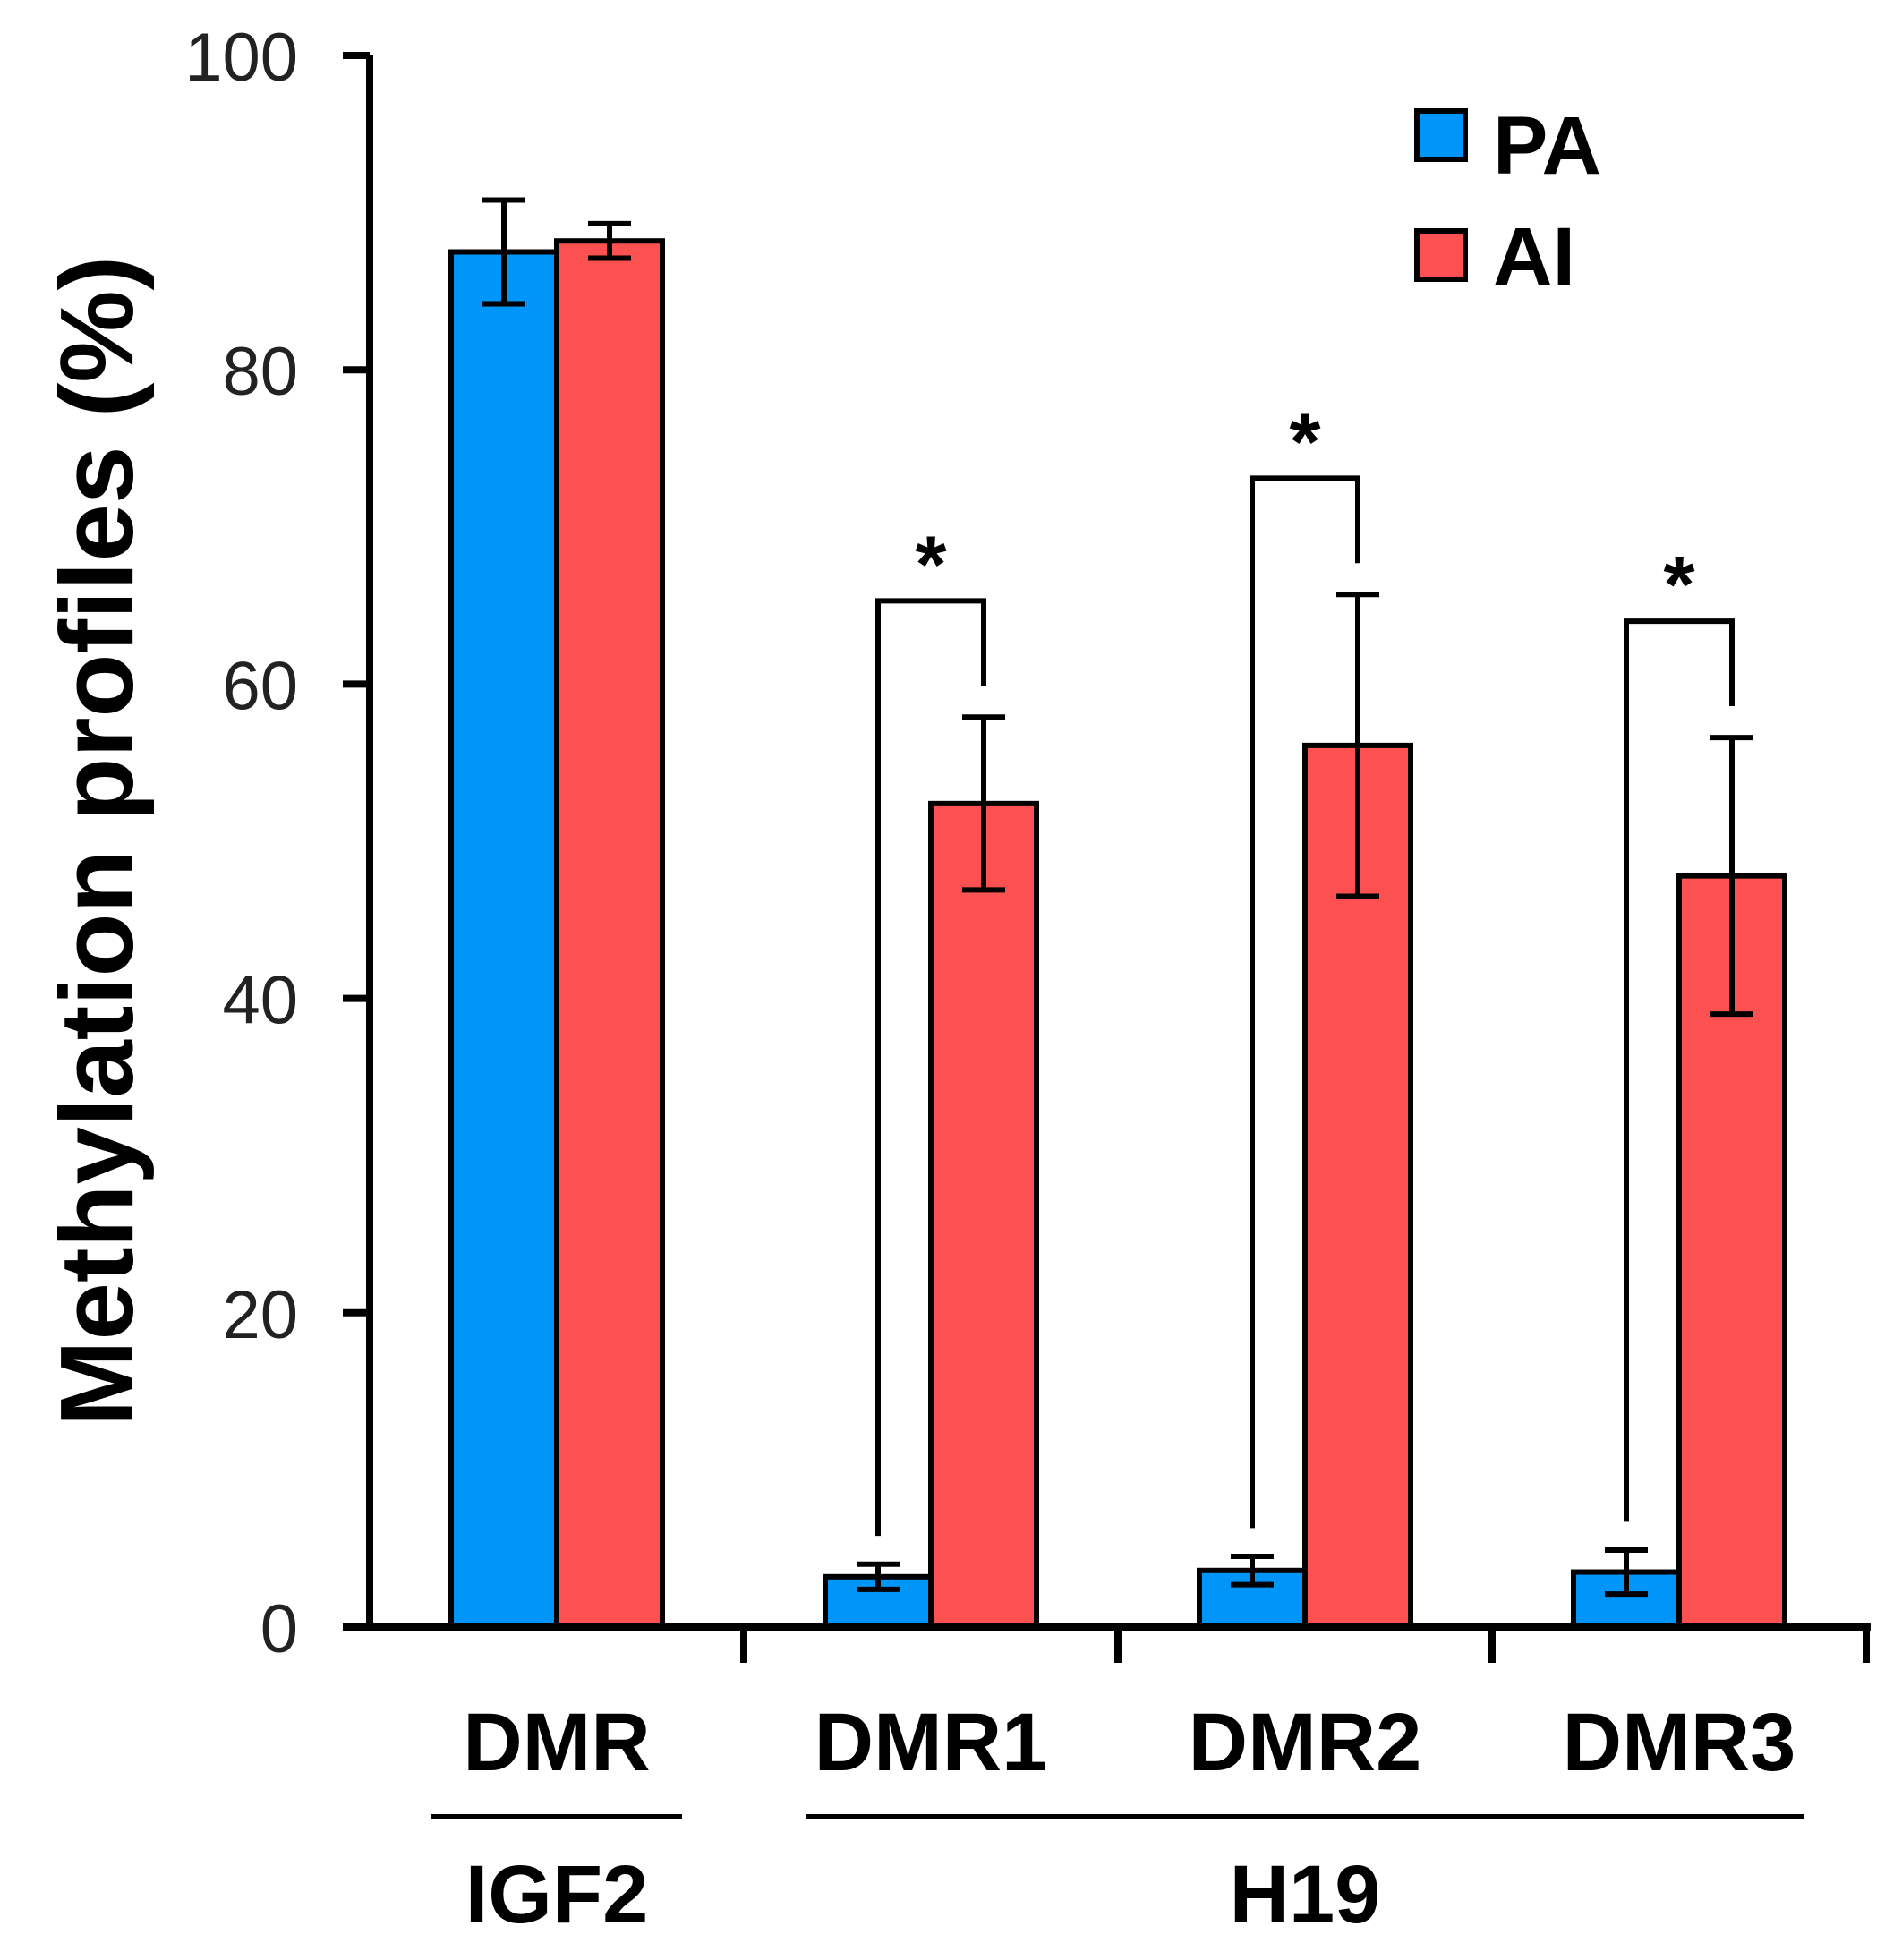 Image resolution: width=1885 pixels, height=1960 pixels. I want to click on x-ticks-layer, so click(1305, 1645).